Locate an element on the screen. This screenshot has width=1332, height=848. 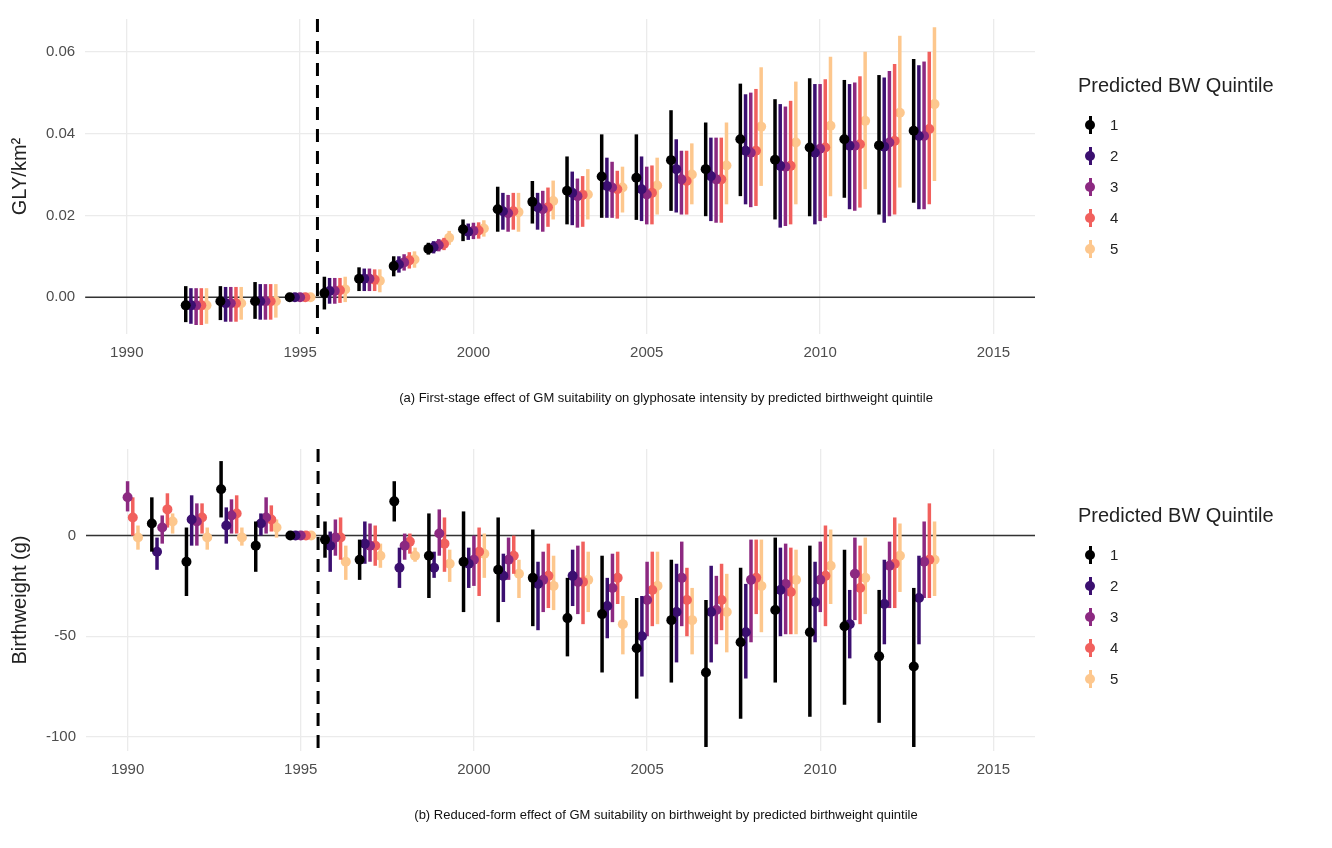
y-tick-label: -100 is located at coordinates (61, 736).